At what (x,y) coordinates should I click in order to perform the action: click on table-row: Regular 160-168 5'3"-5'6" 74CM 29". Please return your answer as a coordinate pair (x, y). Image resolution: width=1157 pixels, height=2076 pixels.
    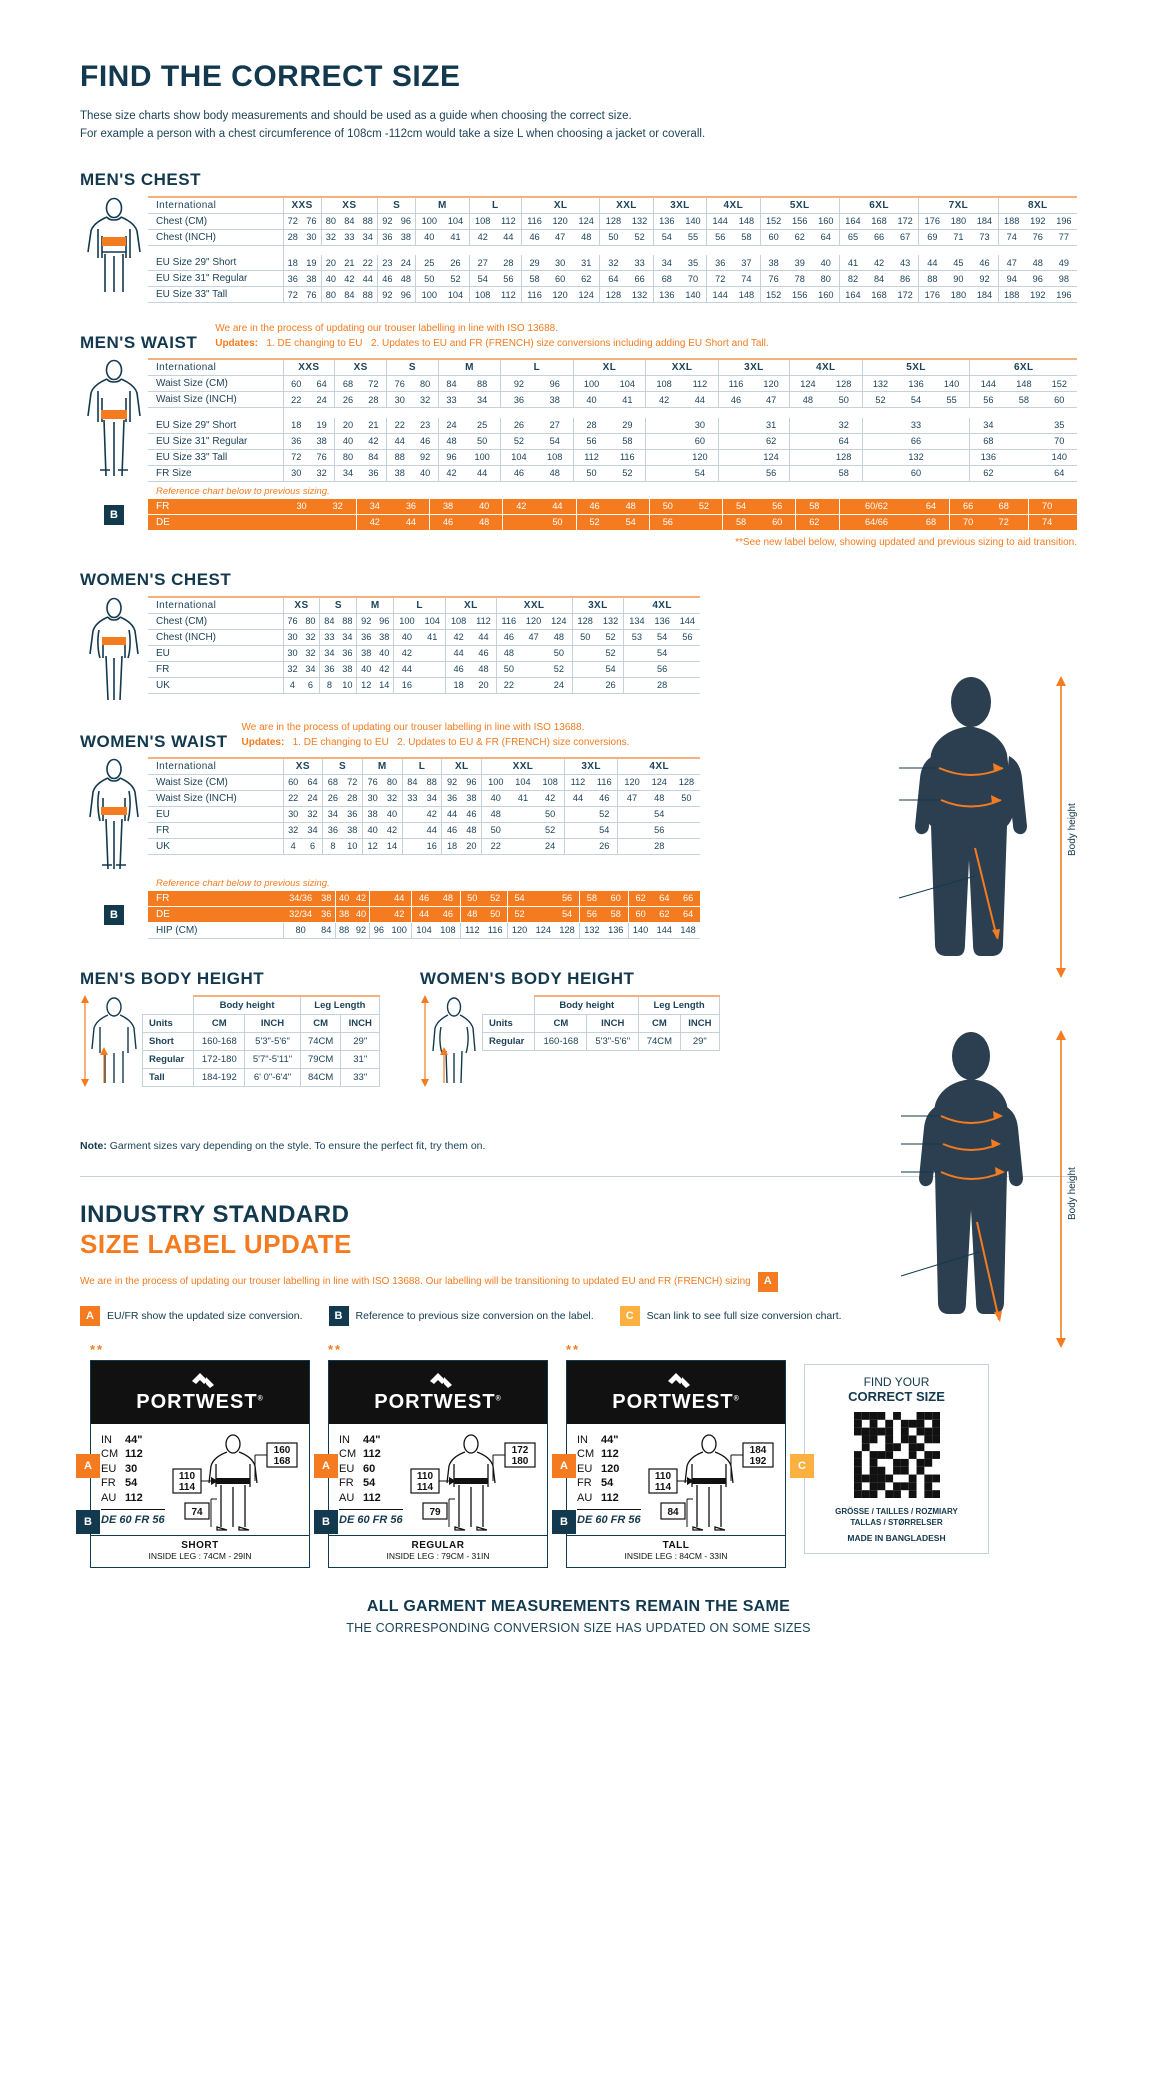
    Looking at the image, I should click on (601, 1041).